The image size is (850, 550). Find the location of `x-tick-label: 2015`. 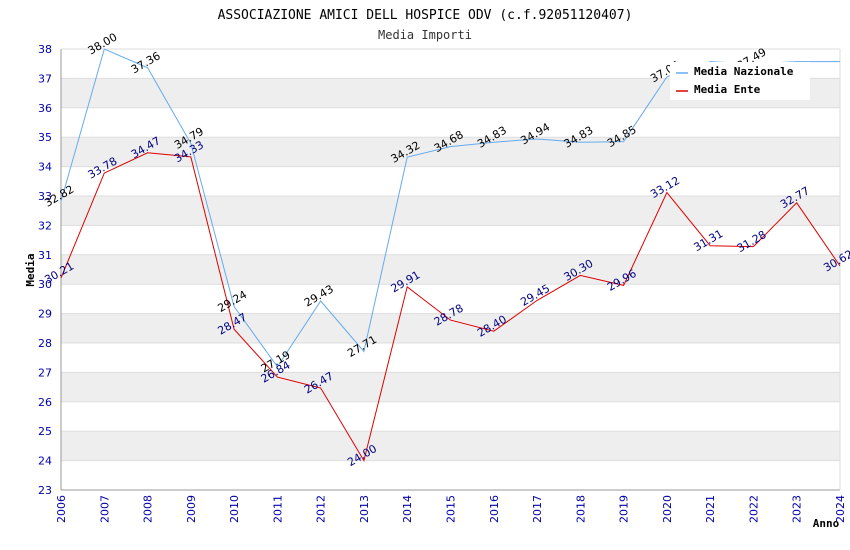

x-tick-label: 2015 is located at coordinates (451, 509).